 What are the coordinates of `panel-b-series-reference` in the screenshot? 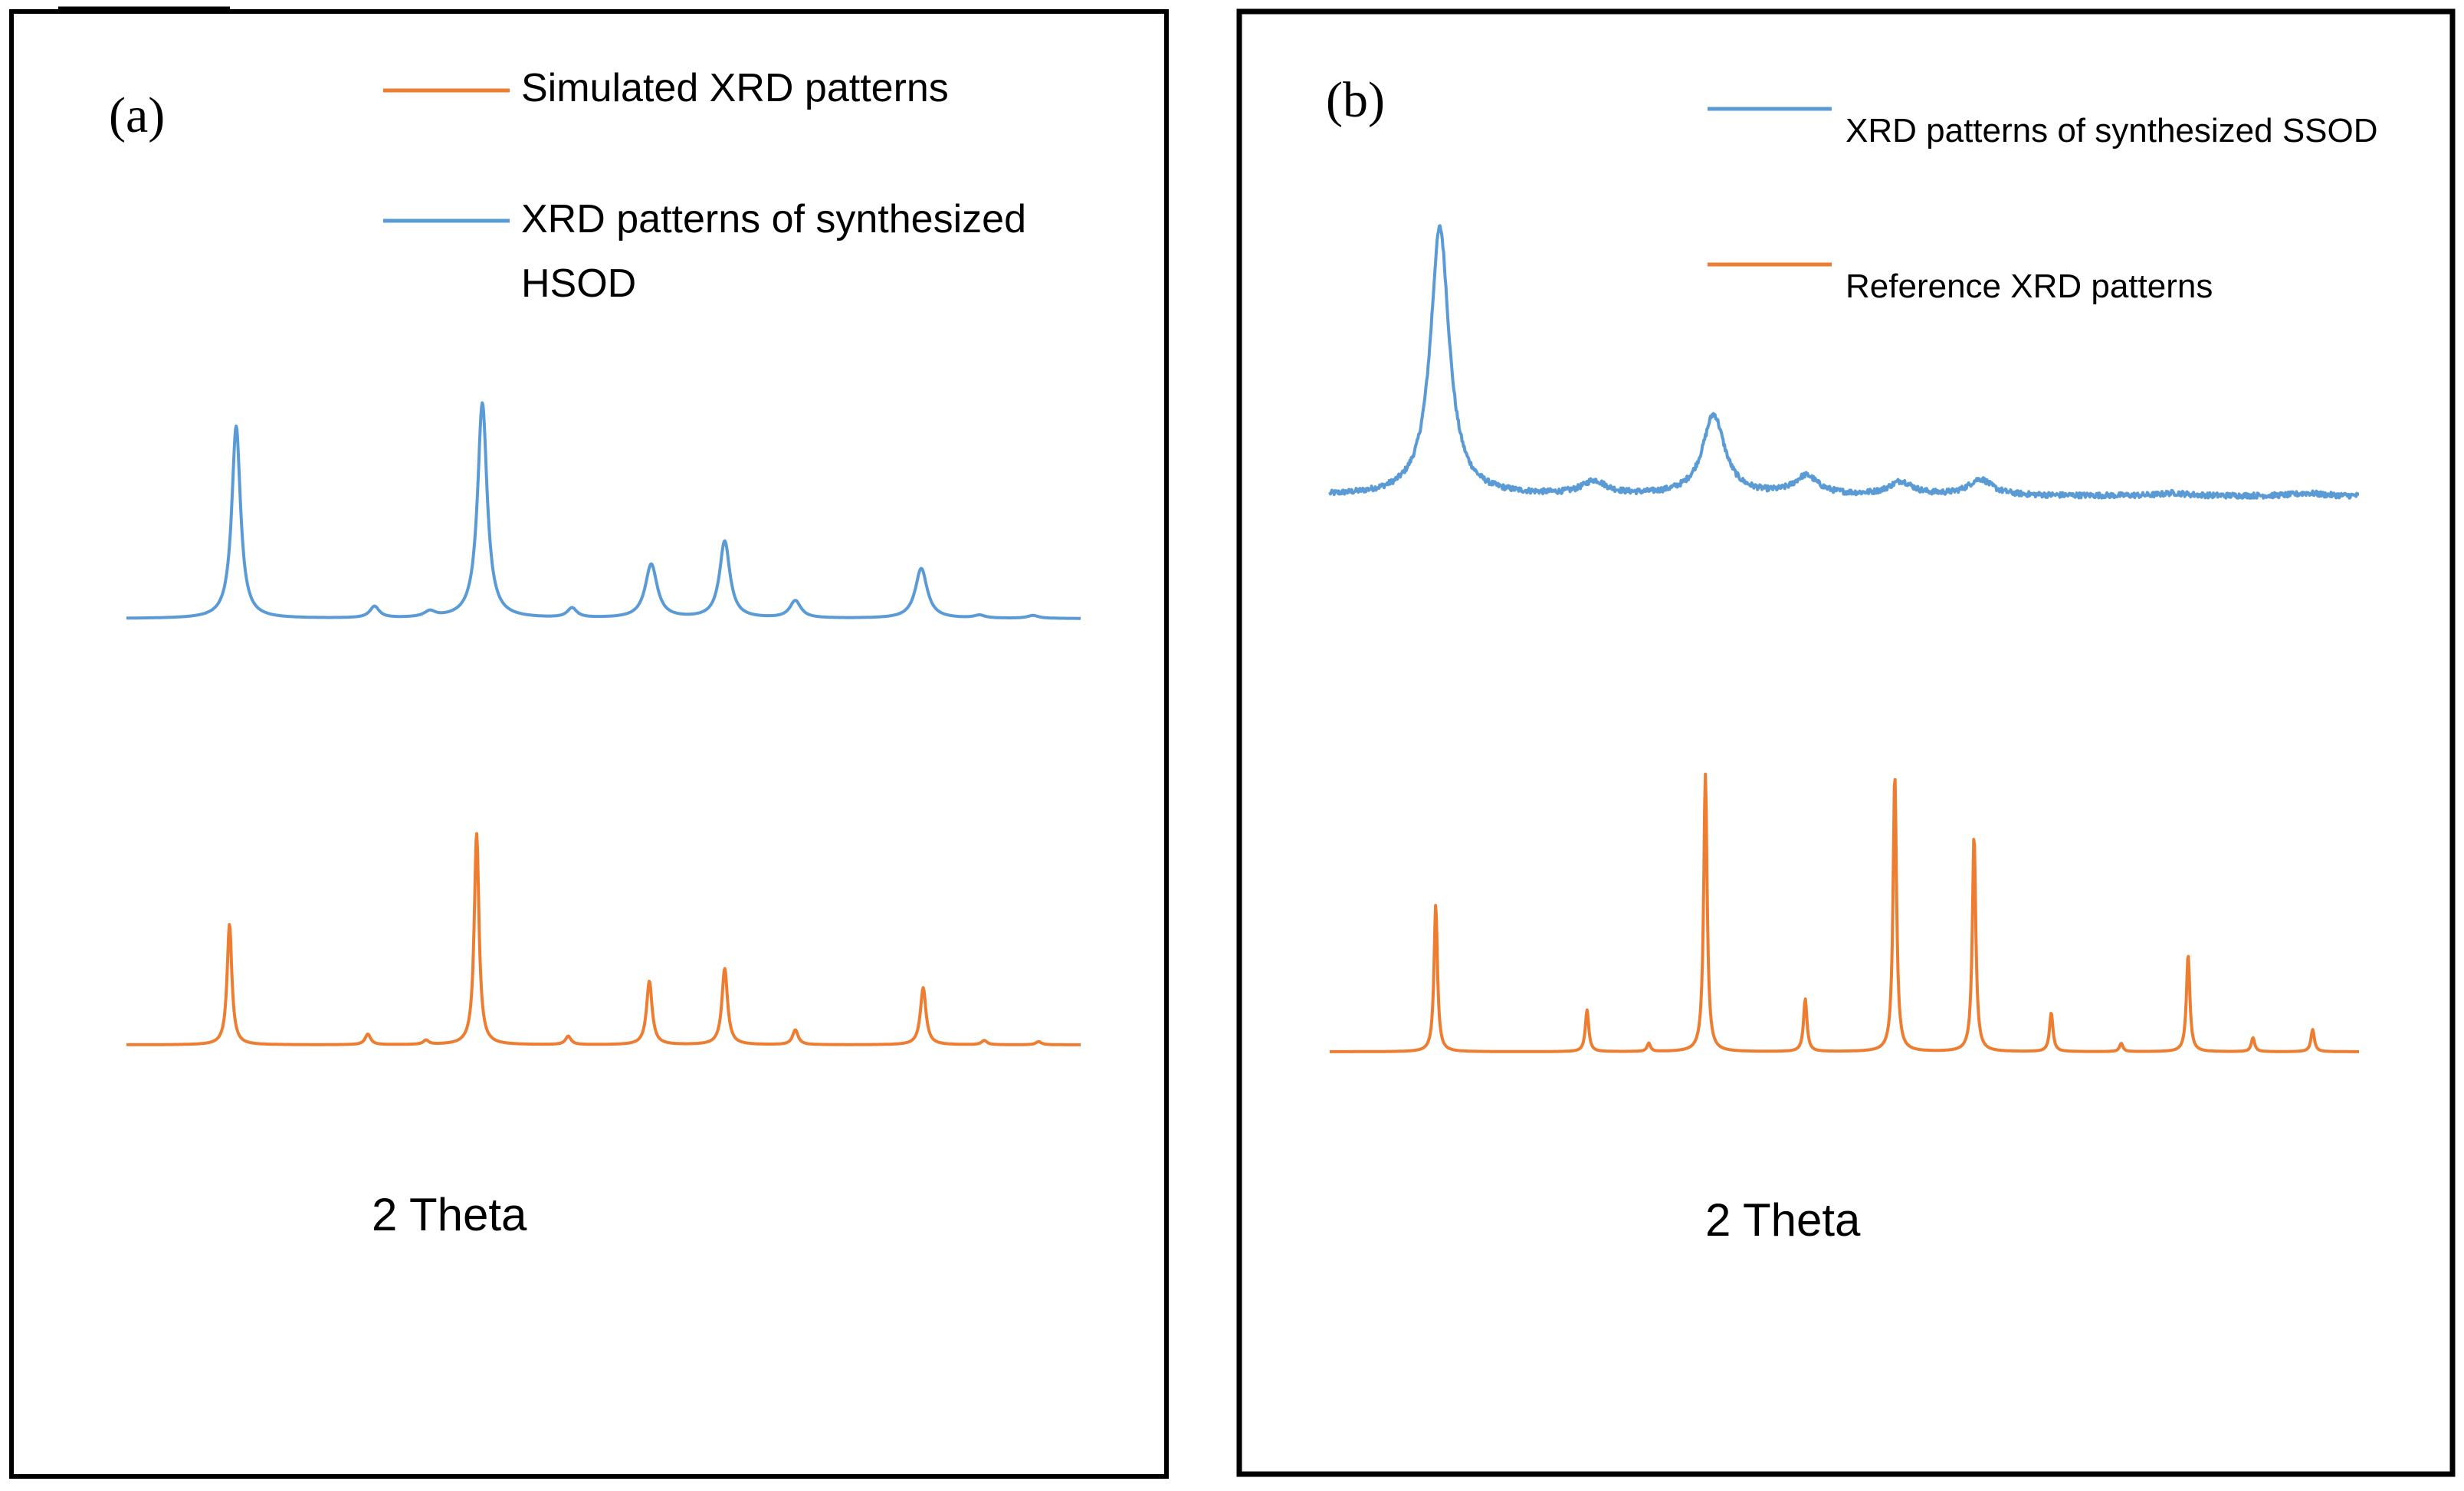 It's located at (1845, 912).